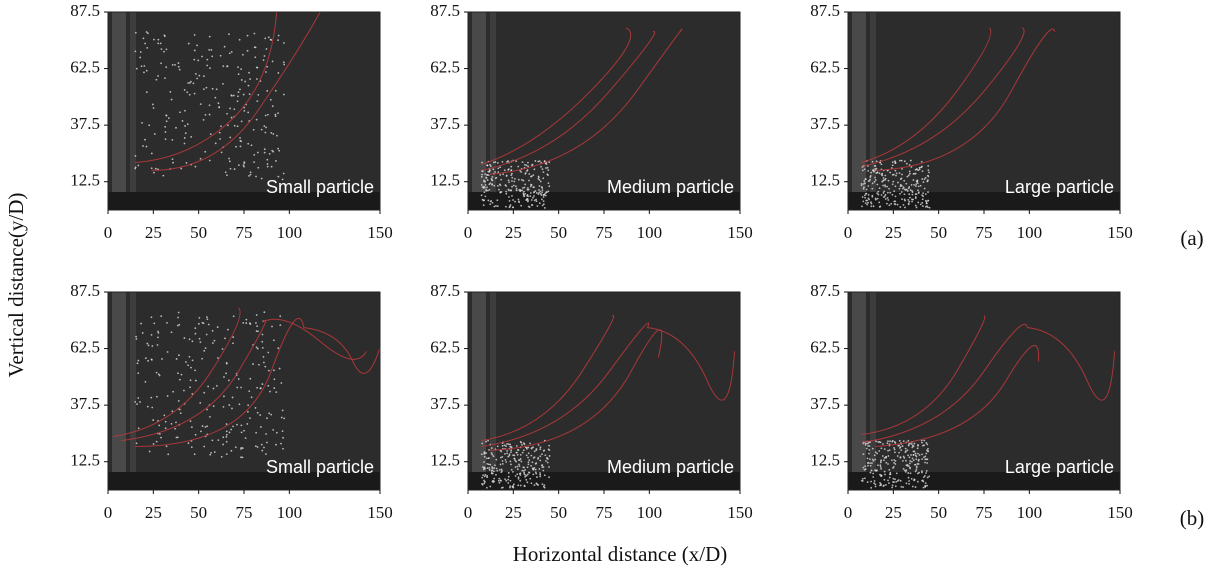 The width and height of the screenshot is (1213, 574). I want to click on x-tick-label: 75, so click(984, 512).